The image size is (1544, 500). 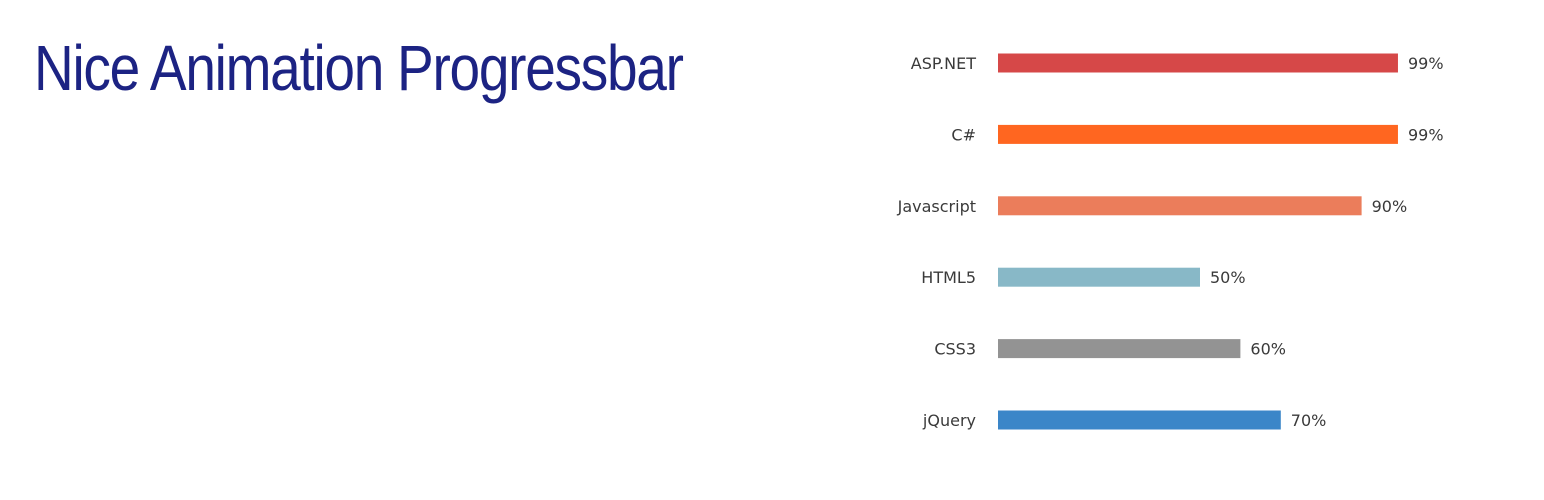 I want to click on value-label-javascript: 90%, so click(x=1390, y=206).